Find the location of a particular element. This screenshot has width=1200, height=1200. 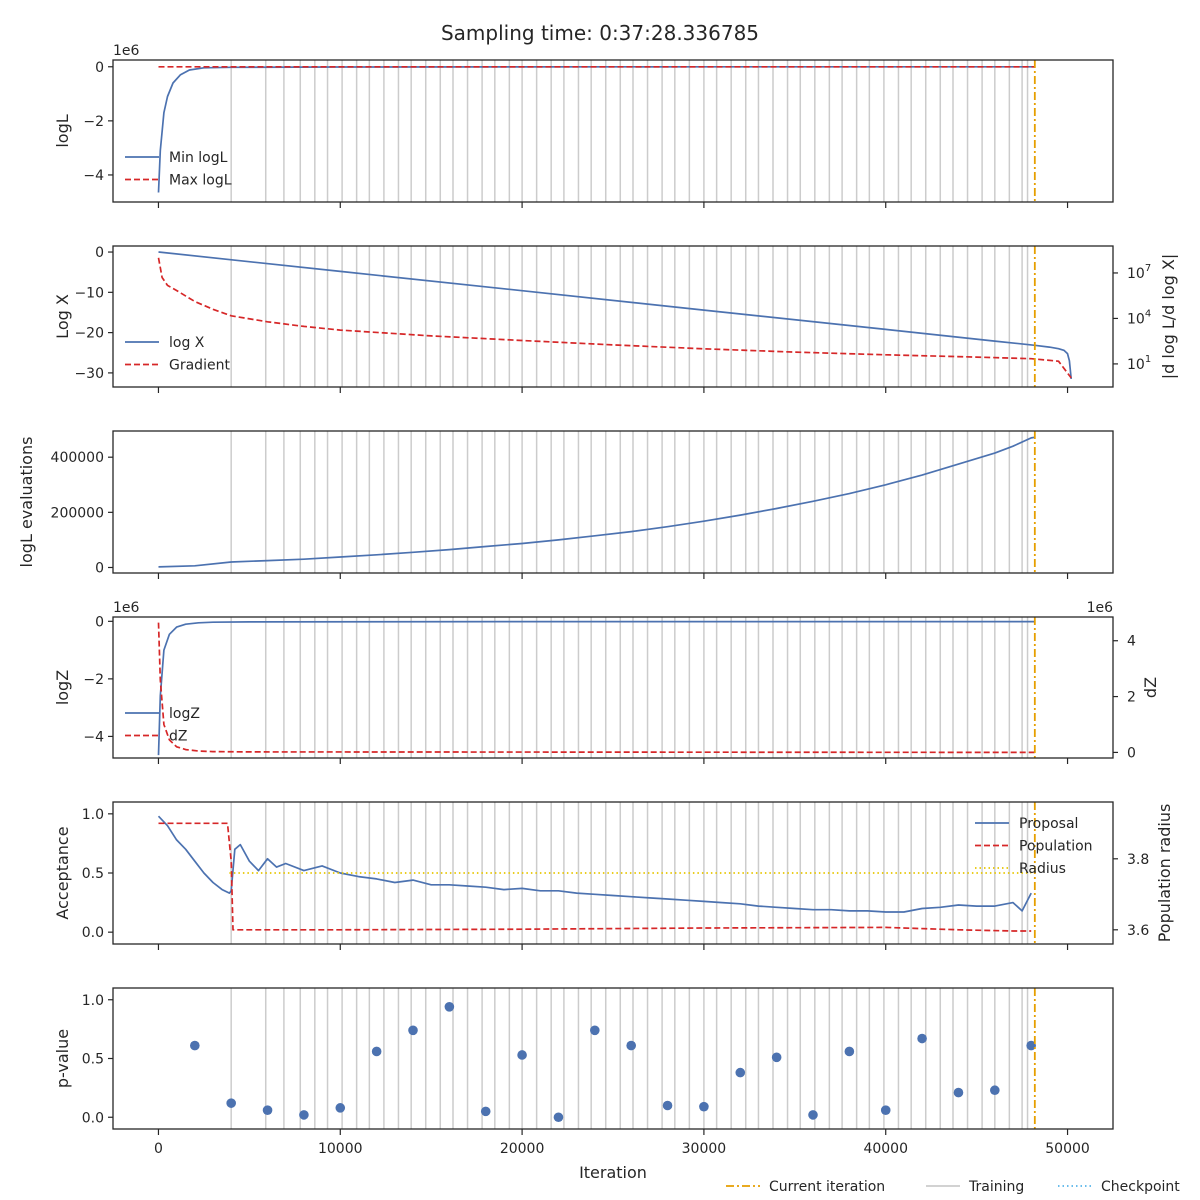

y-tick-label: −20 is located at coordinates (89, 334).